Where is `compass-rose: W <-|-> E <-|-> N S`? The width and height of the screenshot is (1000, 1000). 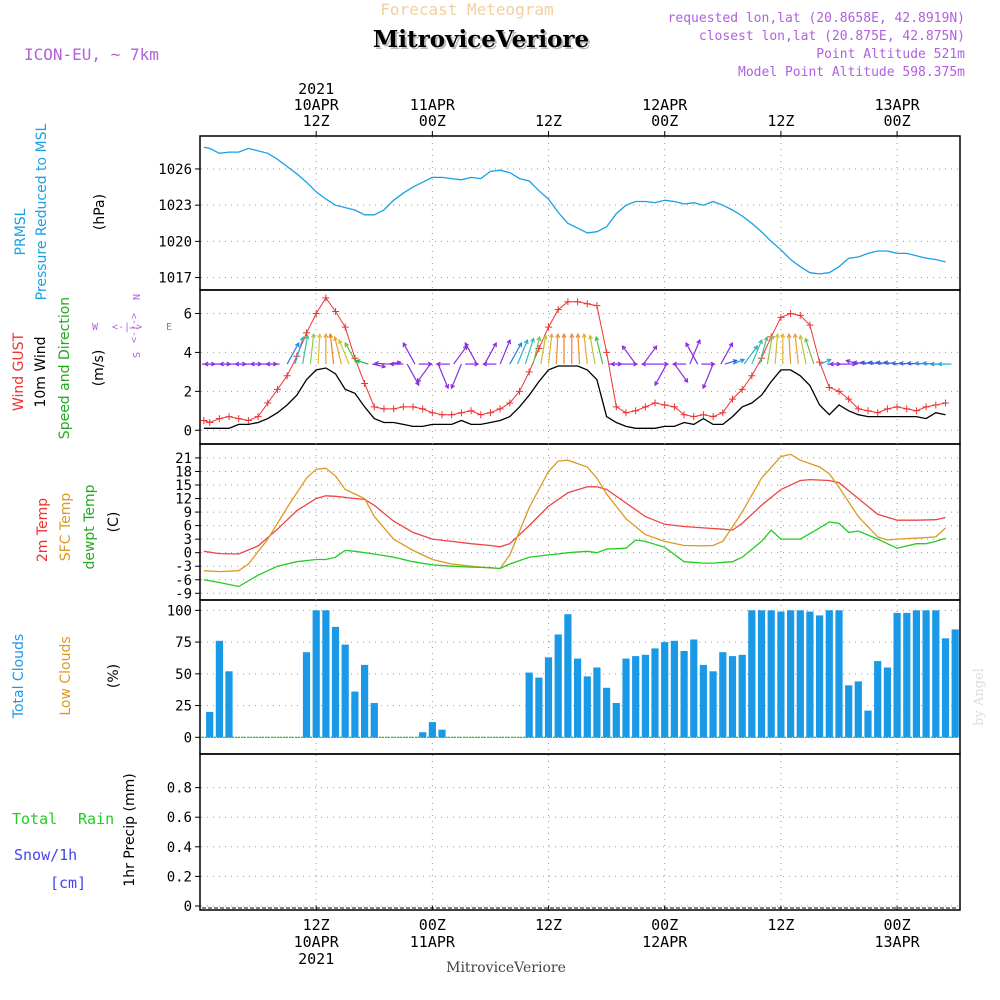 compass-rose: W <-|-> E <-|-> N S is located at coordinates (132, 326).